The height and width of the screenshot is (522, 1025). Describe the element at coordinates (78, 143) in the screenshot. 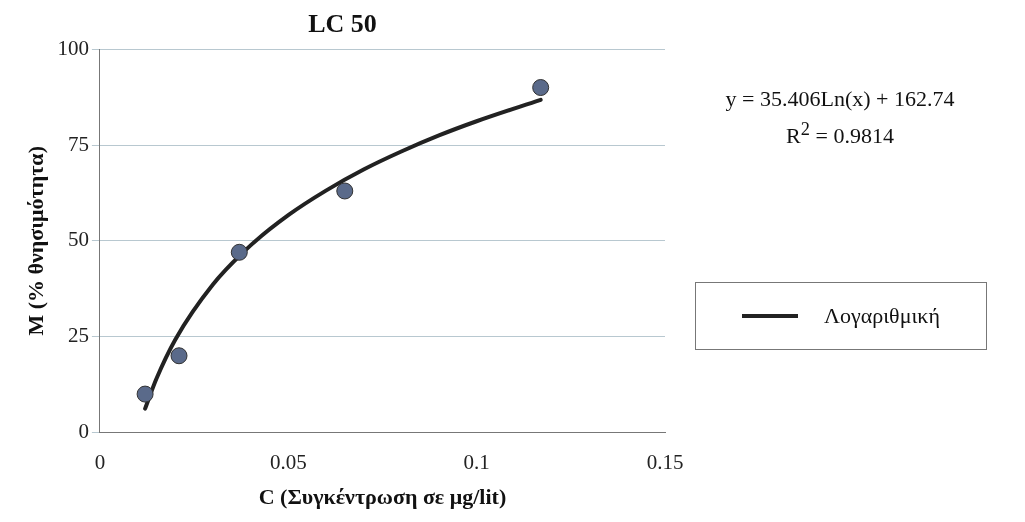

I see `y-tick-label: 75` at that location.